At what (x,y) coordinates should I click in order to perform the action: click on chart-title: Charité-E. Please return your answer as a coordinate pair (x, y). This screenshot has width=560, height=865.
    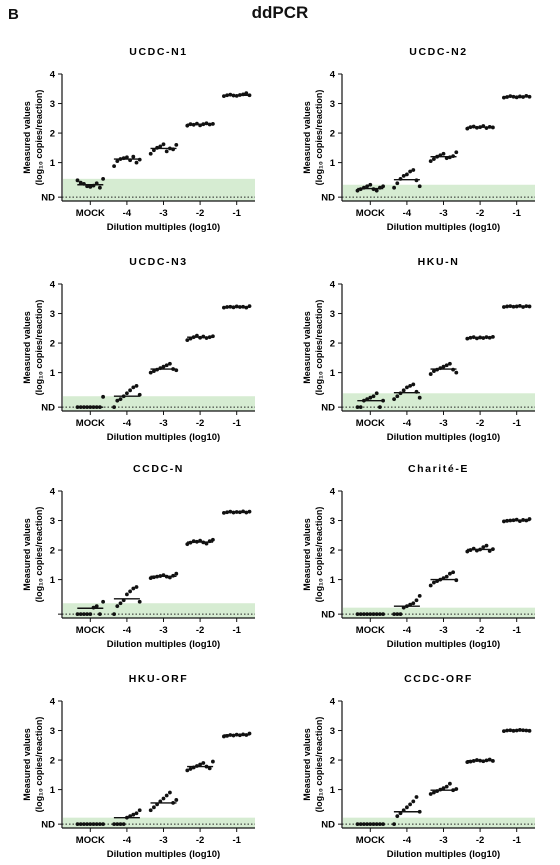
    Looking at the image, I should click on (438, 469).